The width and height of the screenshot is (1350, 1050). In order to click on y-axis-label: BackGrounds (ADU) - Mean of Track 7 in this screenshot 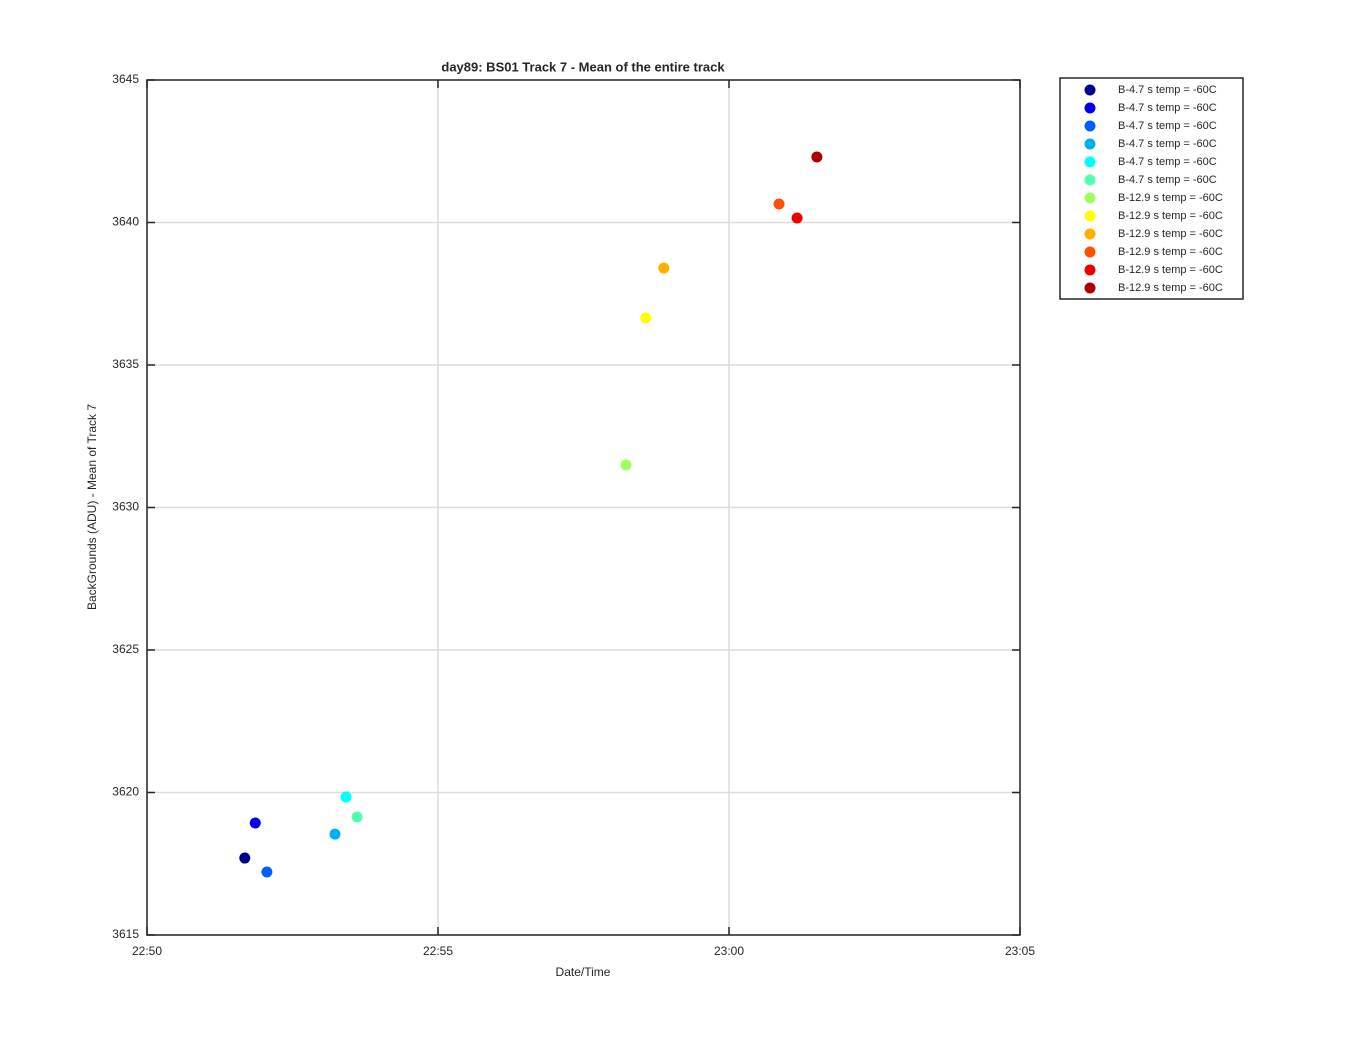, I will do `click(92, 507)`.